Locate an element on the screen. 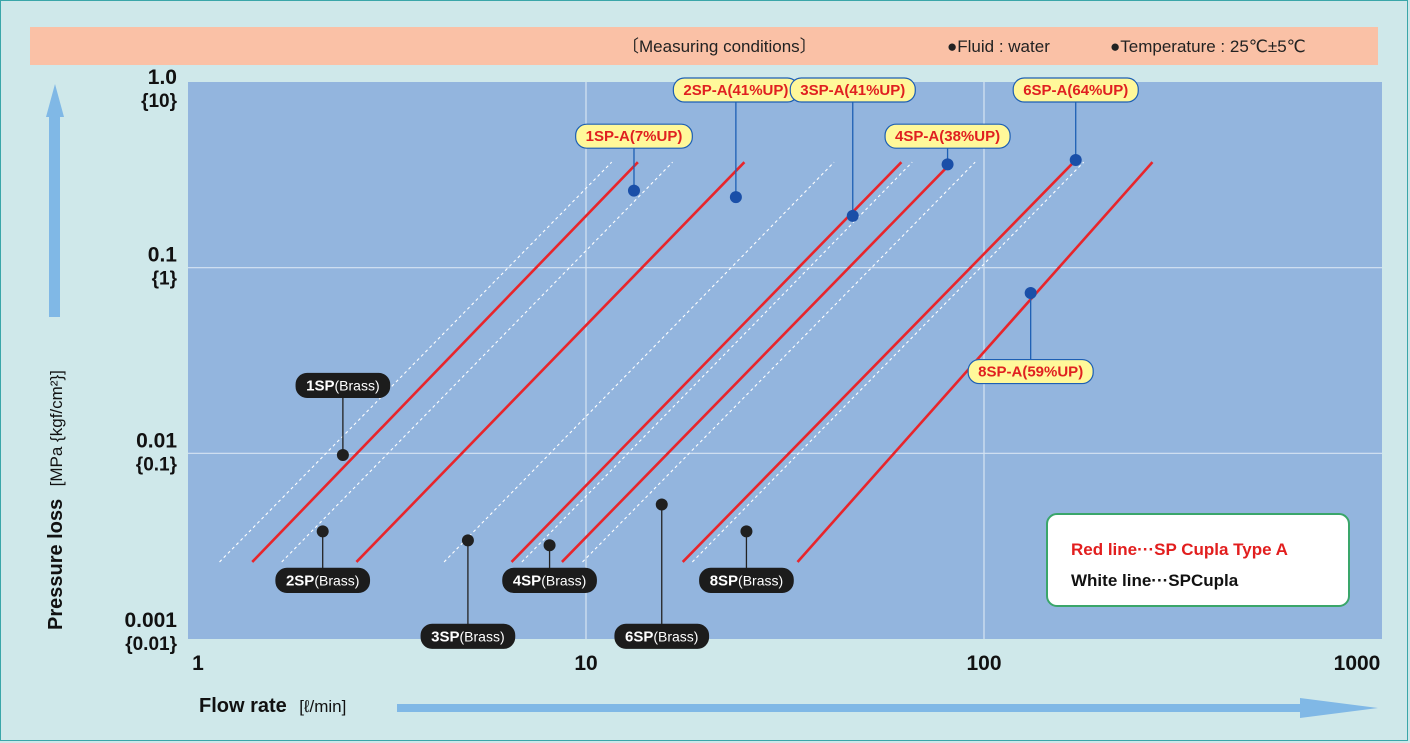  y-axis-unit: [MPa {kgf/cm²}] is located at coordinates (56, 428).